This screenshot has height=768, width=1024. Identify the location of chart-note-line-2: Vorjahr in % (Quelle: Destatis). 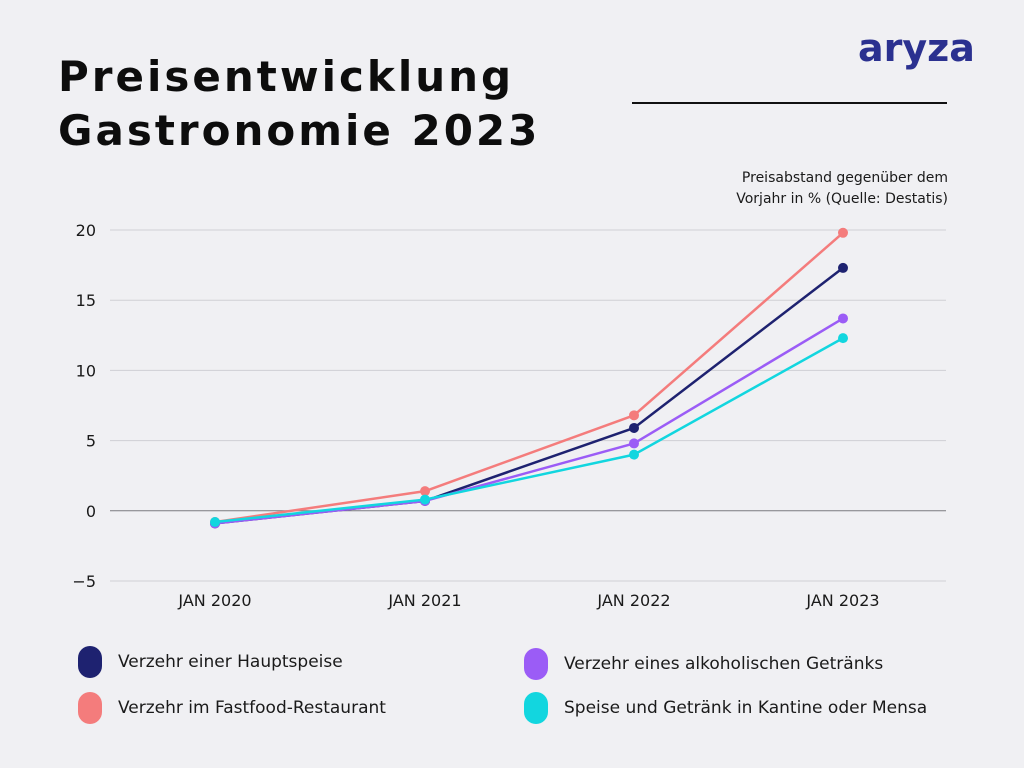
(842, 199).